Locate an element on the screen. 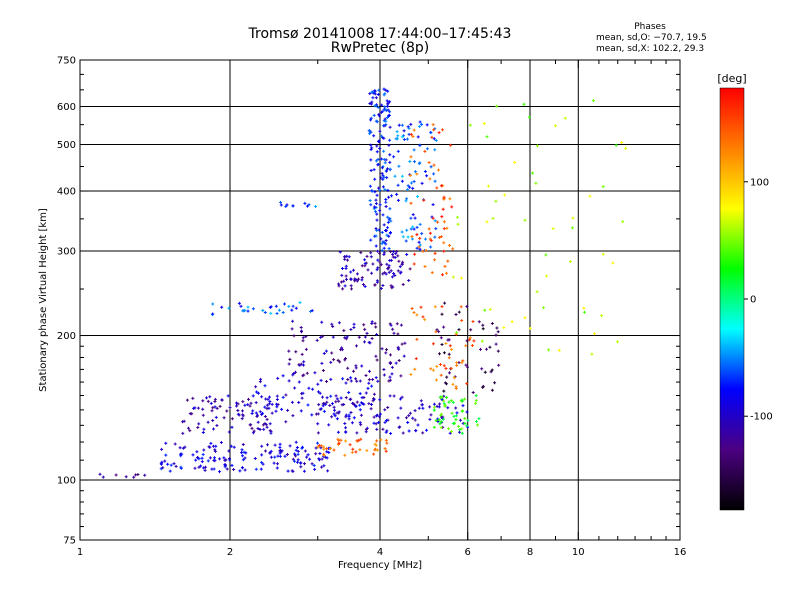  y-tick-label: 200 is located at coordinates (66, 336).